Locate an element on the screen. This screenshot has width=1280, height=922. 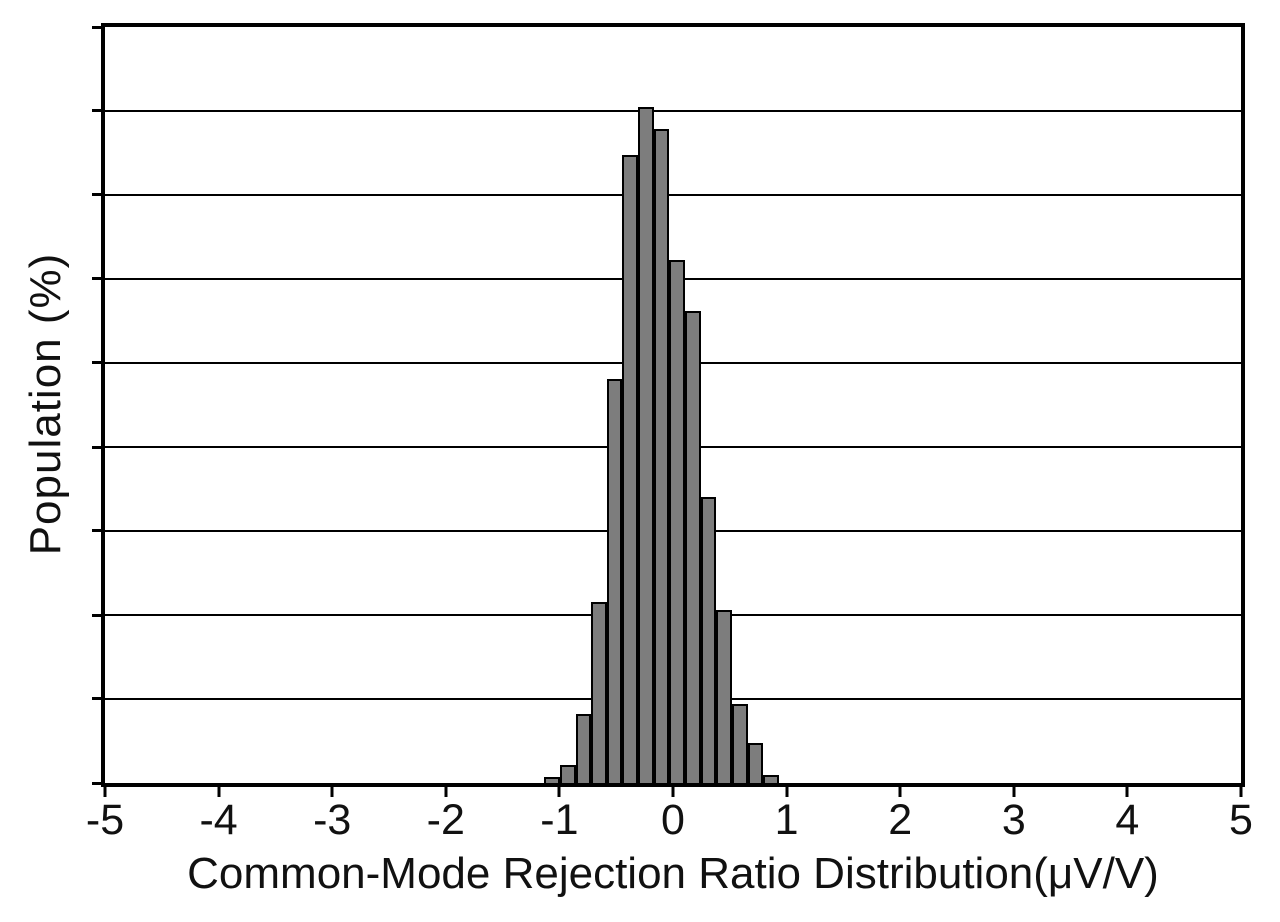
x-tick-label: -3 is located at coordinates (332, 820).